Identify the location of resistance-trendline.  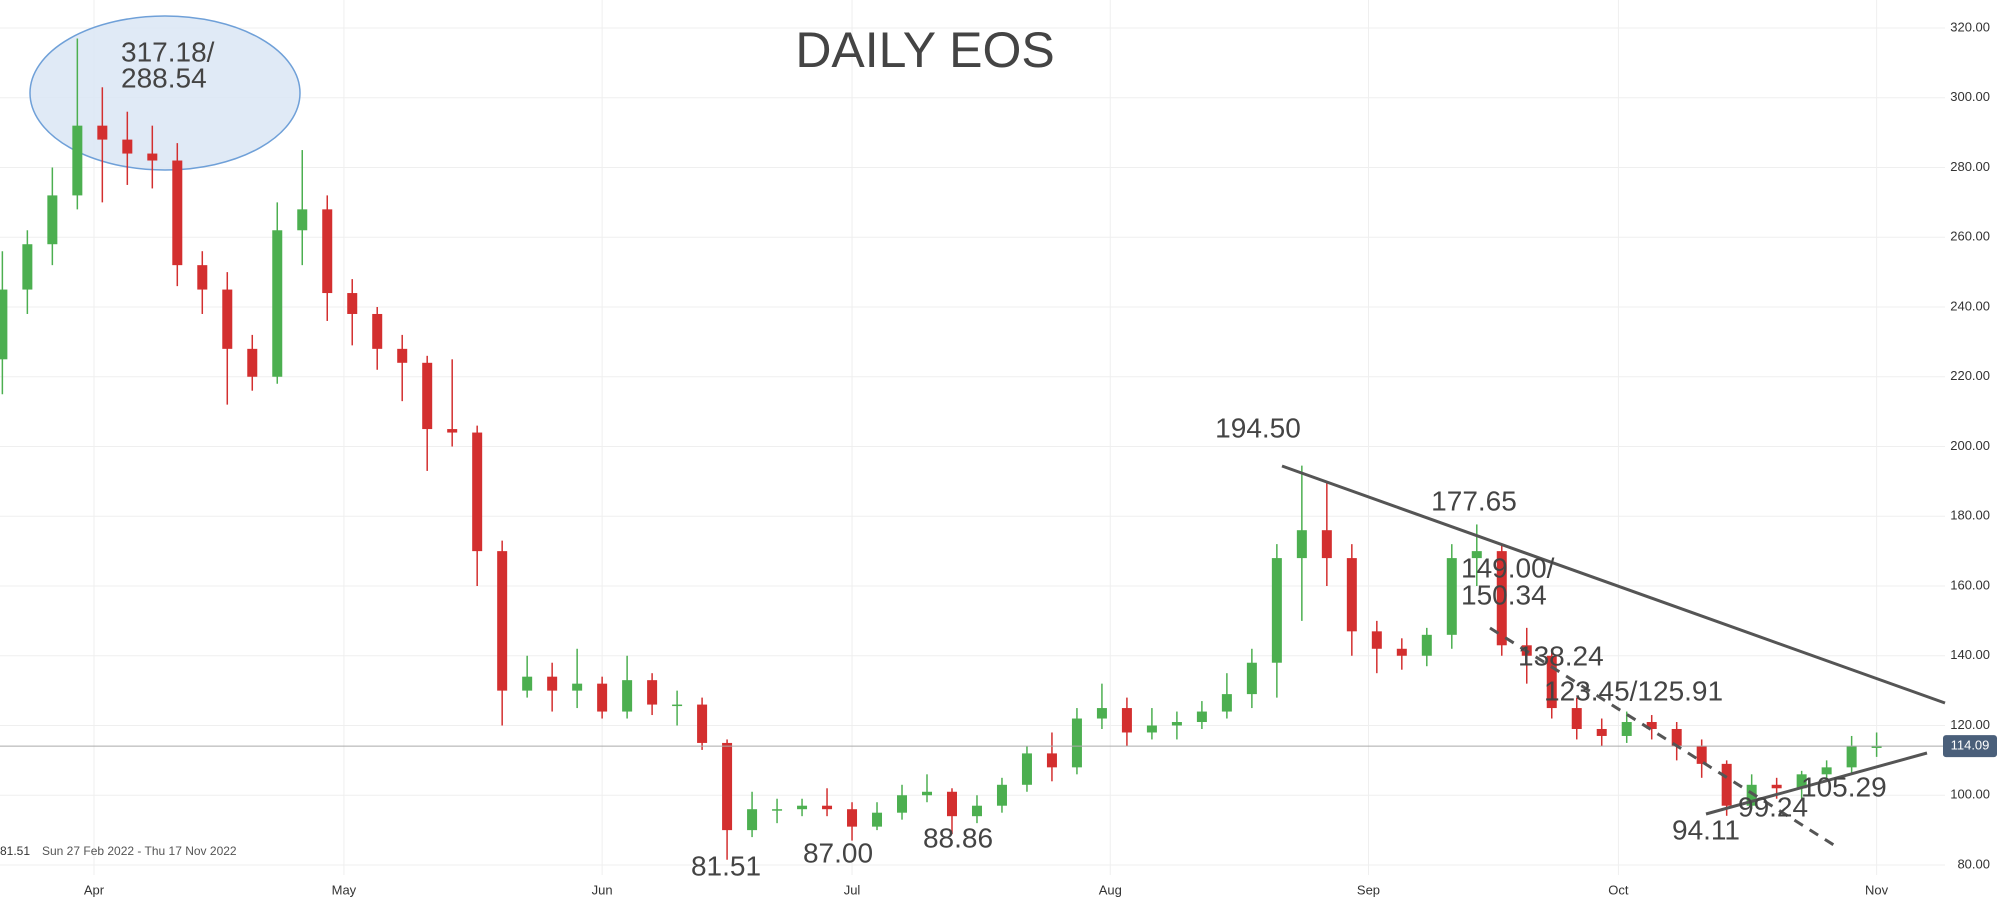
(1613, 584).